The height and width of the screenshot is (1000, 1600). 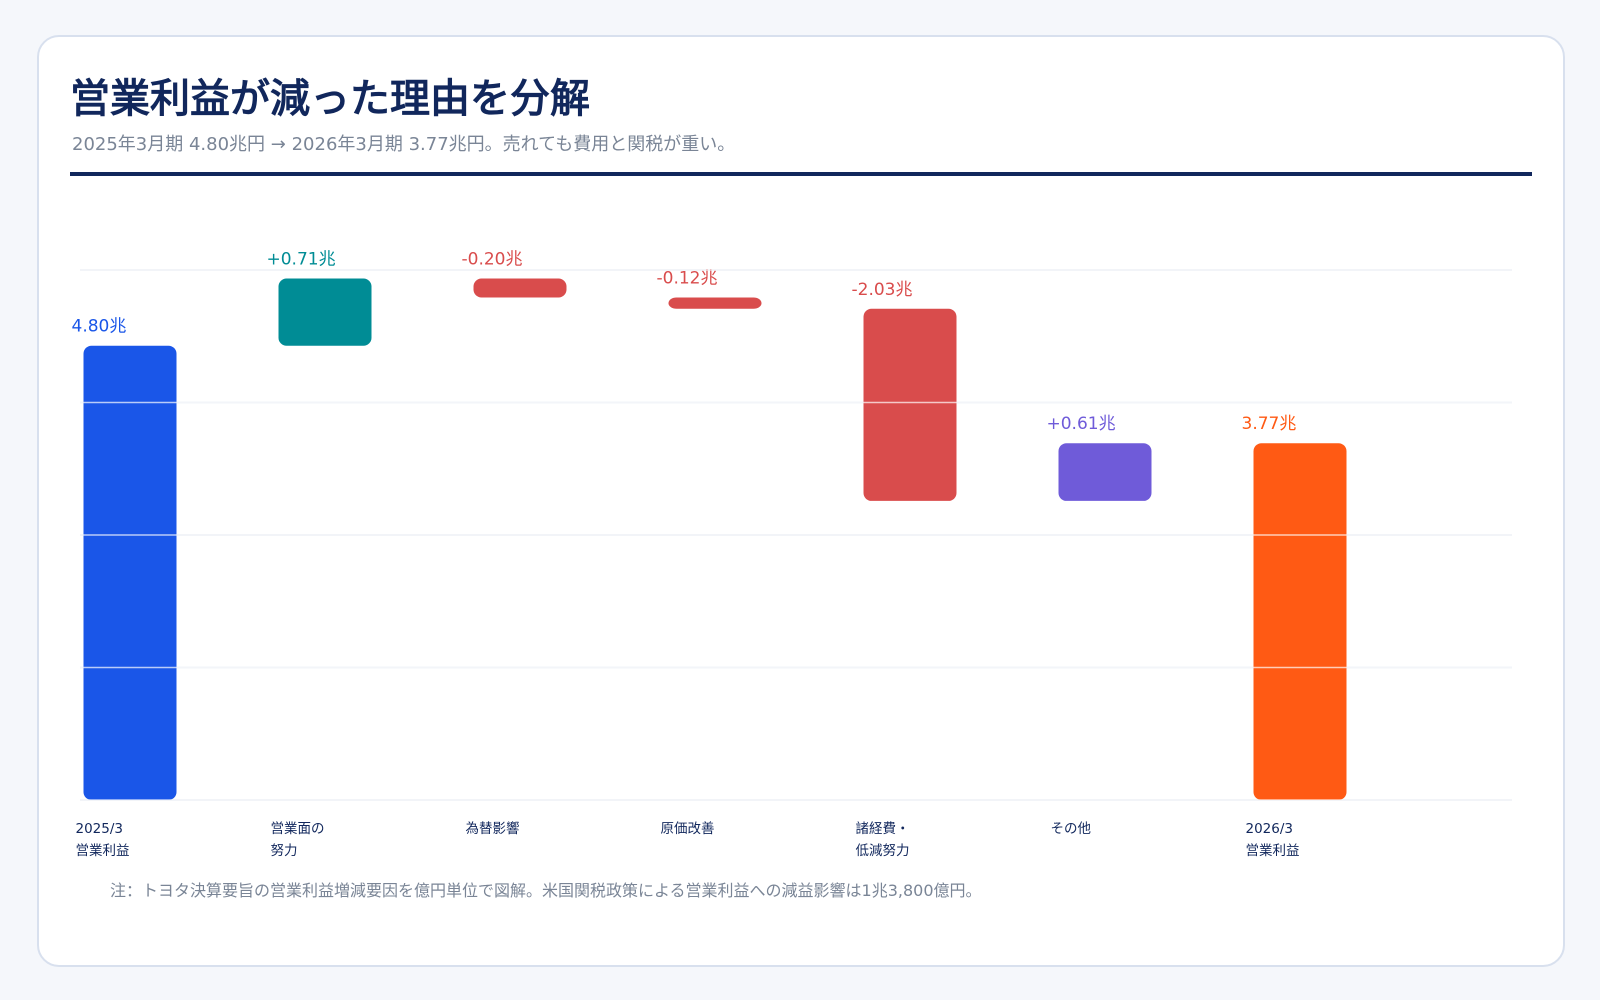 I want to click on value-label: +0.61兆, so click(x=1081, y=424).